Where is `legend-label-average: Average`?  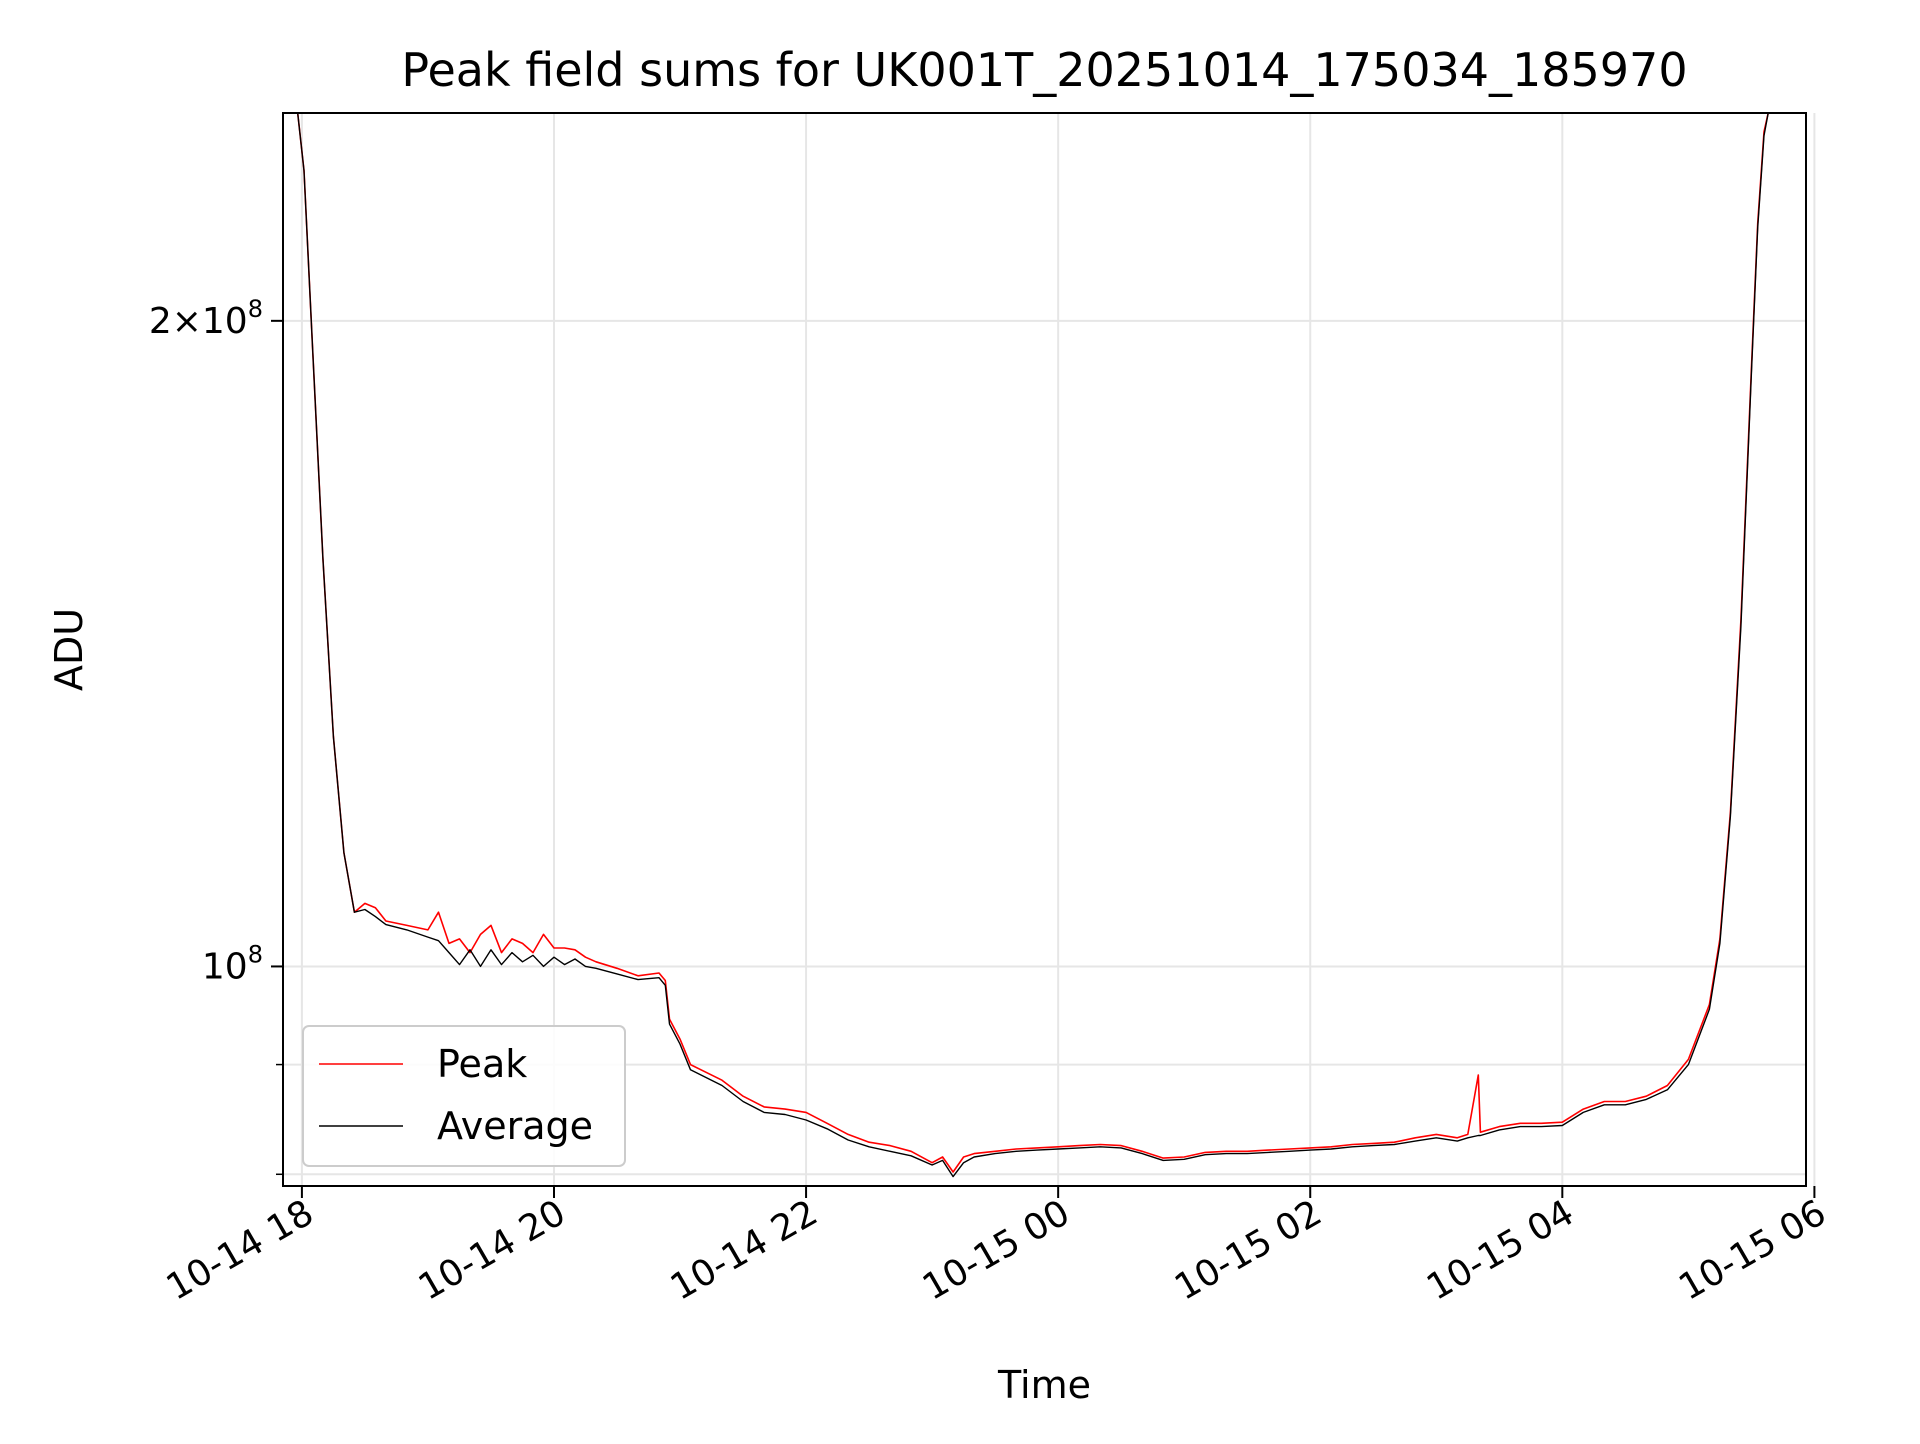
legend-label-average: Average is located at coordinates (515, 1126).